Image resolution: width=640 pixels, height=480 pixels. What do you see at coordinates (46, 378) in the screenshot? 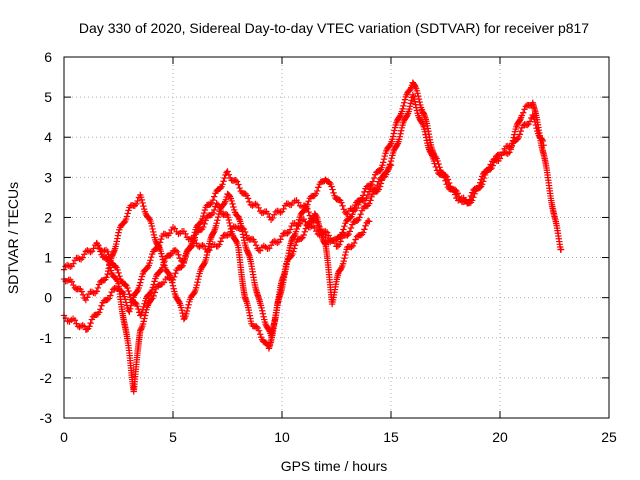
I see `y-tick-label: -2` at bounding box center [46, 378].